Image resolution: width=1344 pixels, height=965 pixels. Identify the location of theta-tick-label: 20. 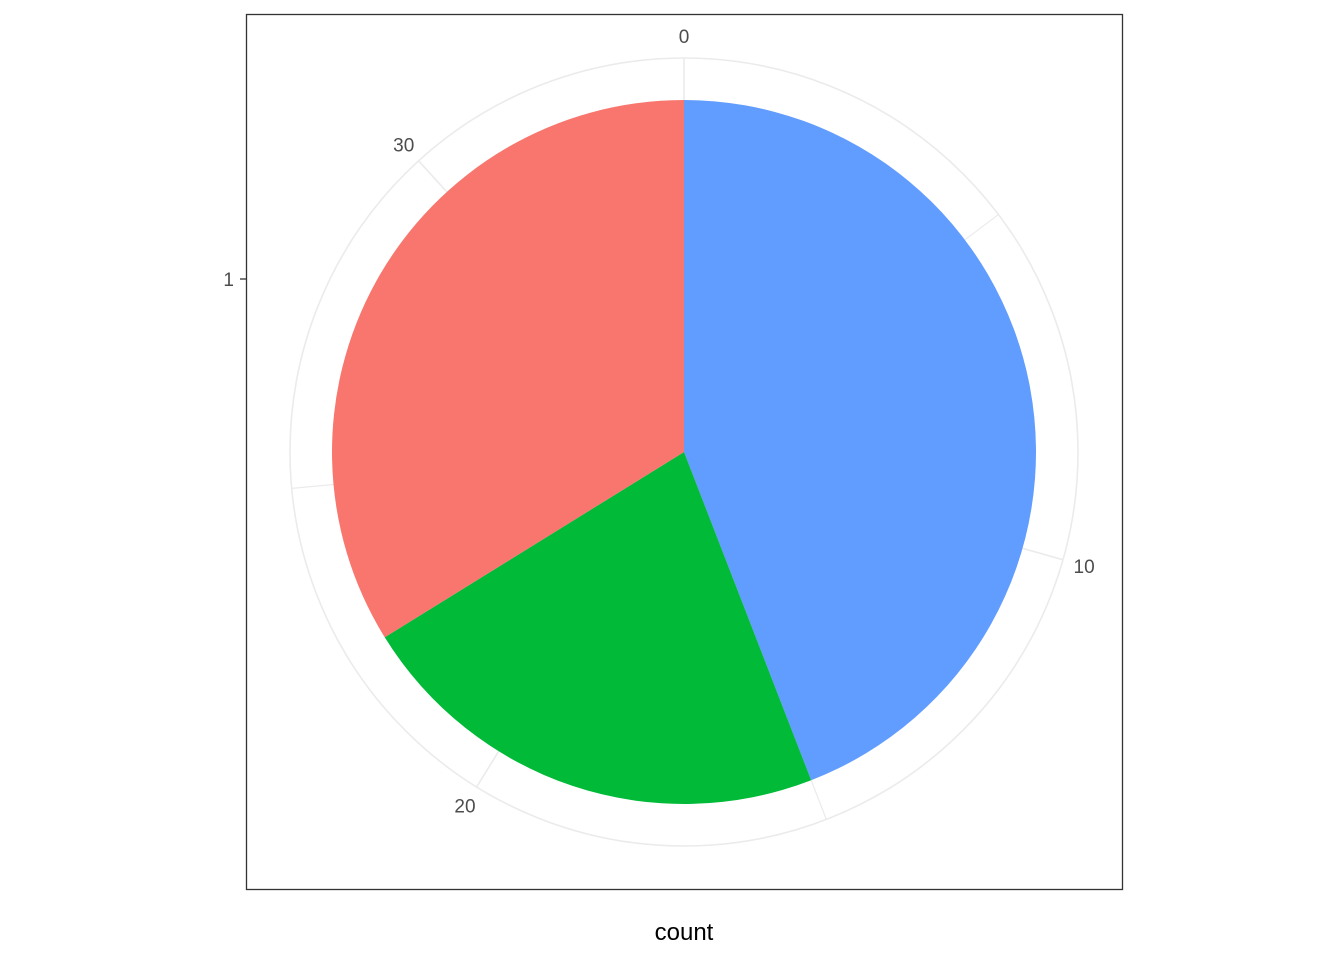
(464, 807).